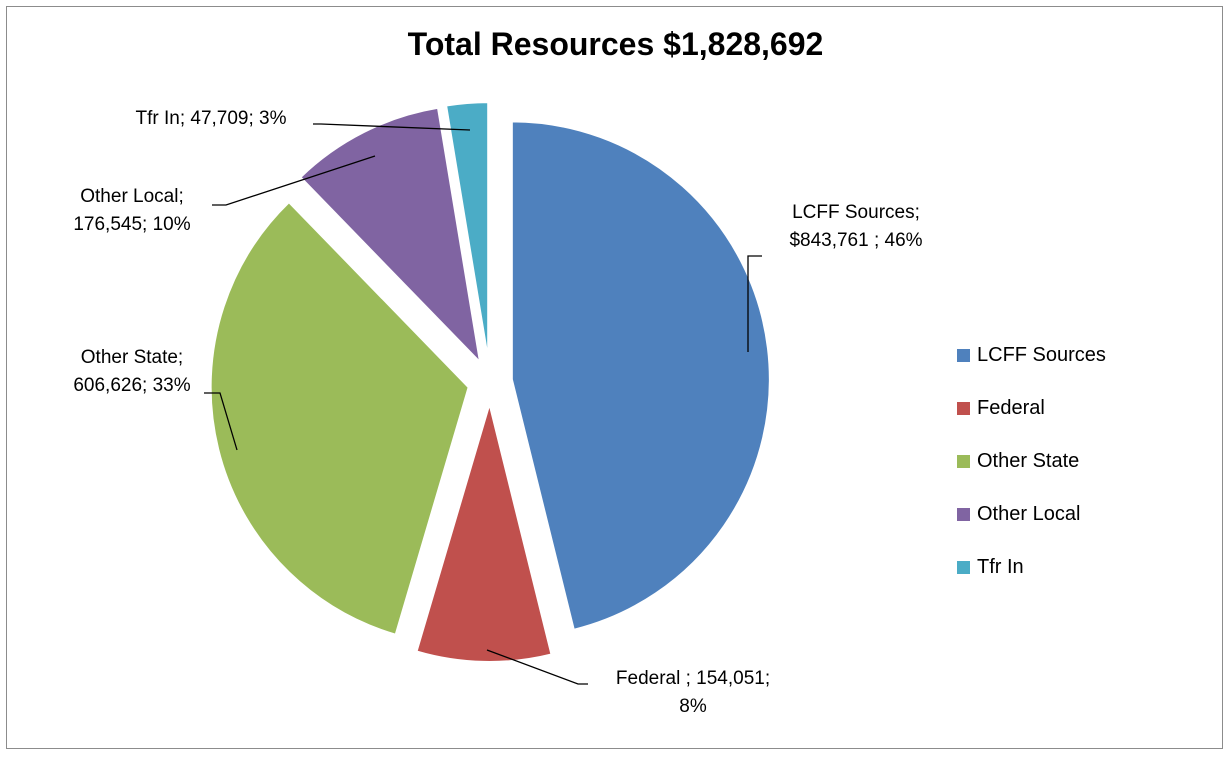 The width and height of the screenshot is (1231, 757). Describe the element at coordinates (1000, 566) in the screenshot. I see `legend-label: Tfr In` at that location.